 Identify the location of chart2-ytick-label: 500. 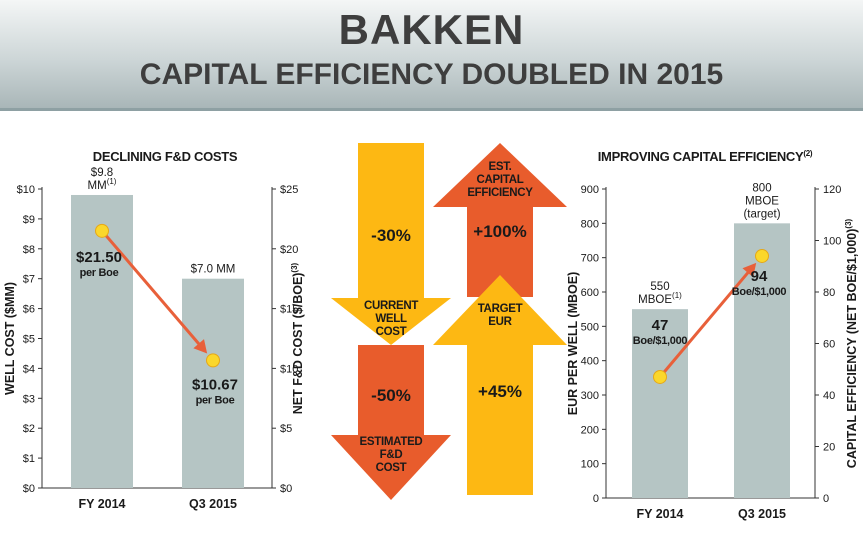
(590, 327).